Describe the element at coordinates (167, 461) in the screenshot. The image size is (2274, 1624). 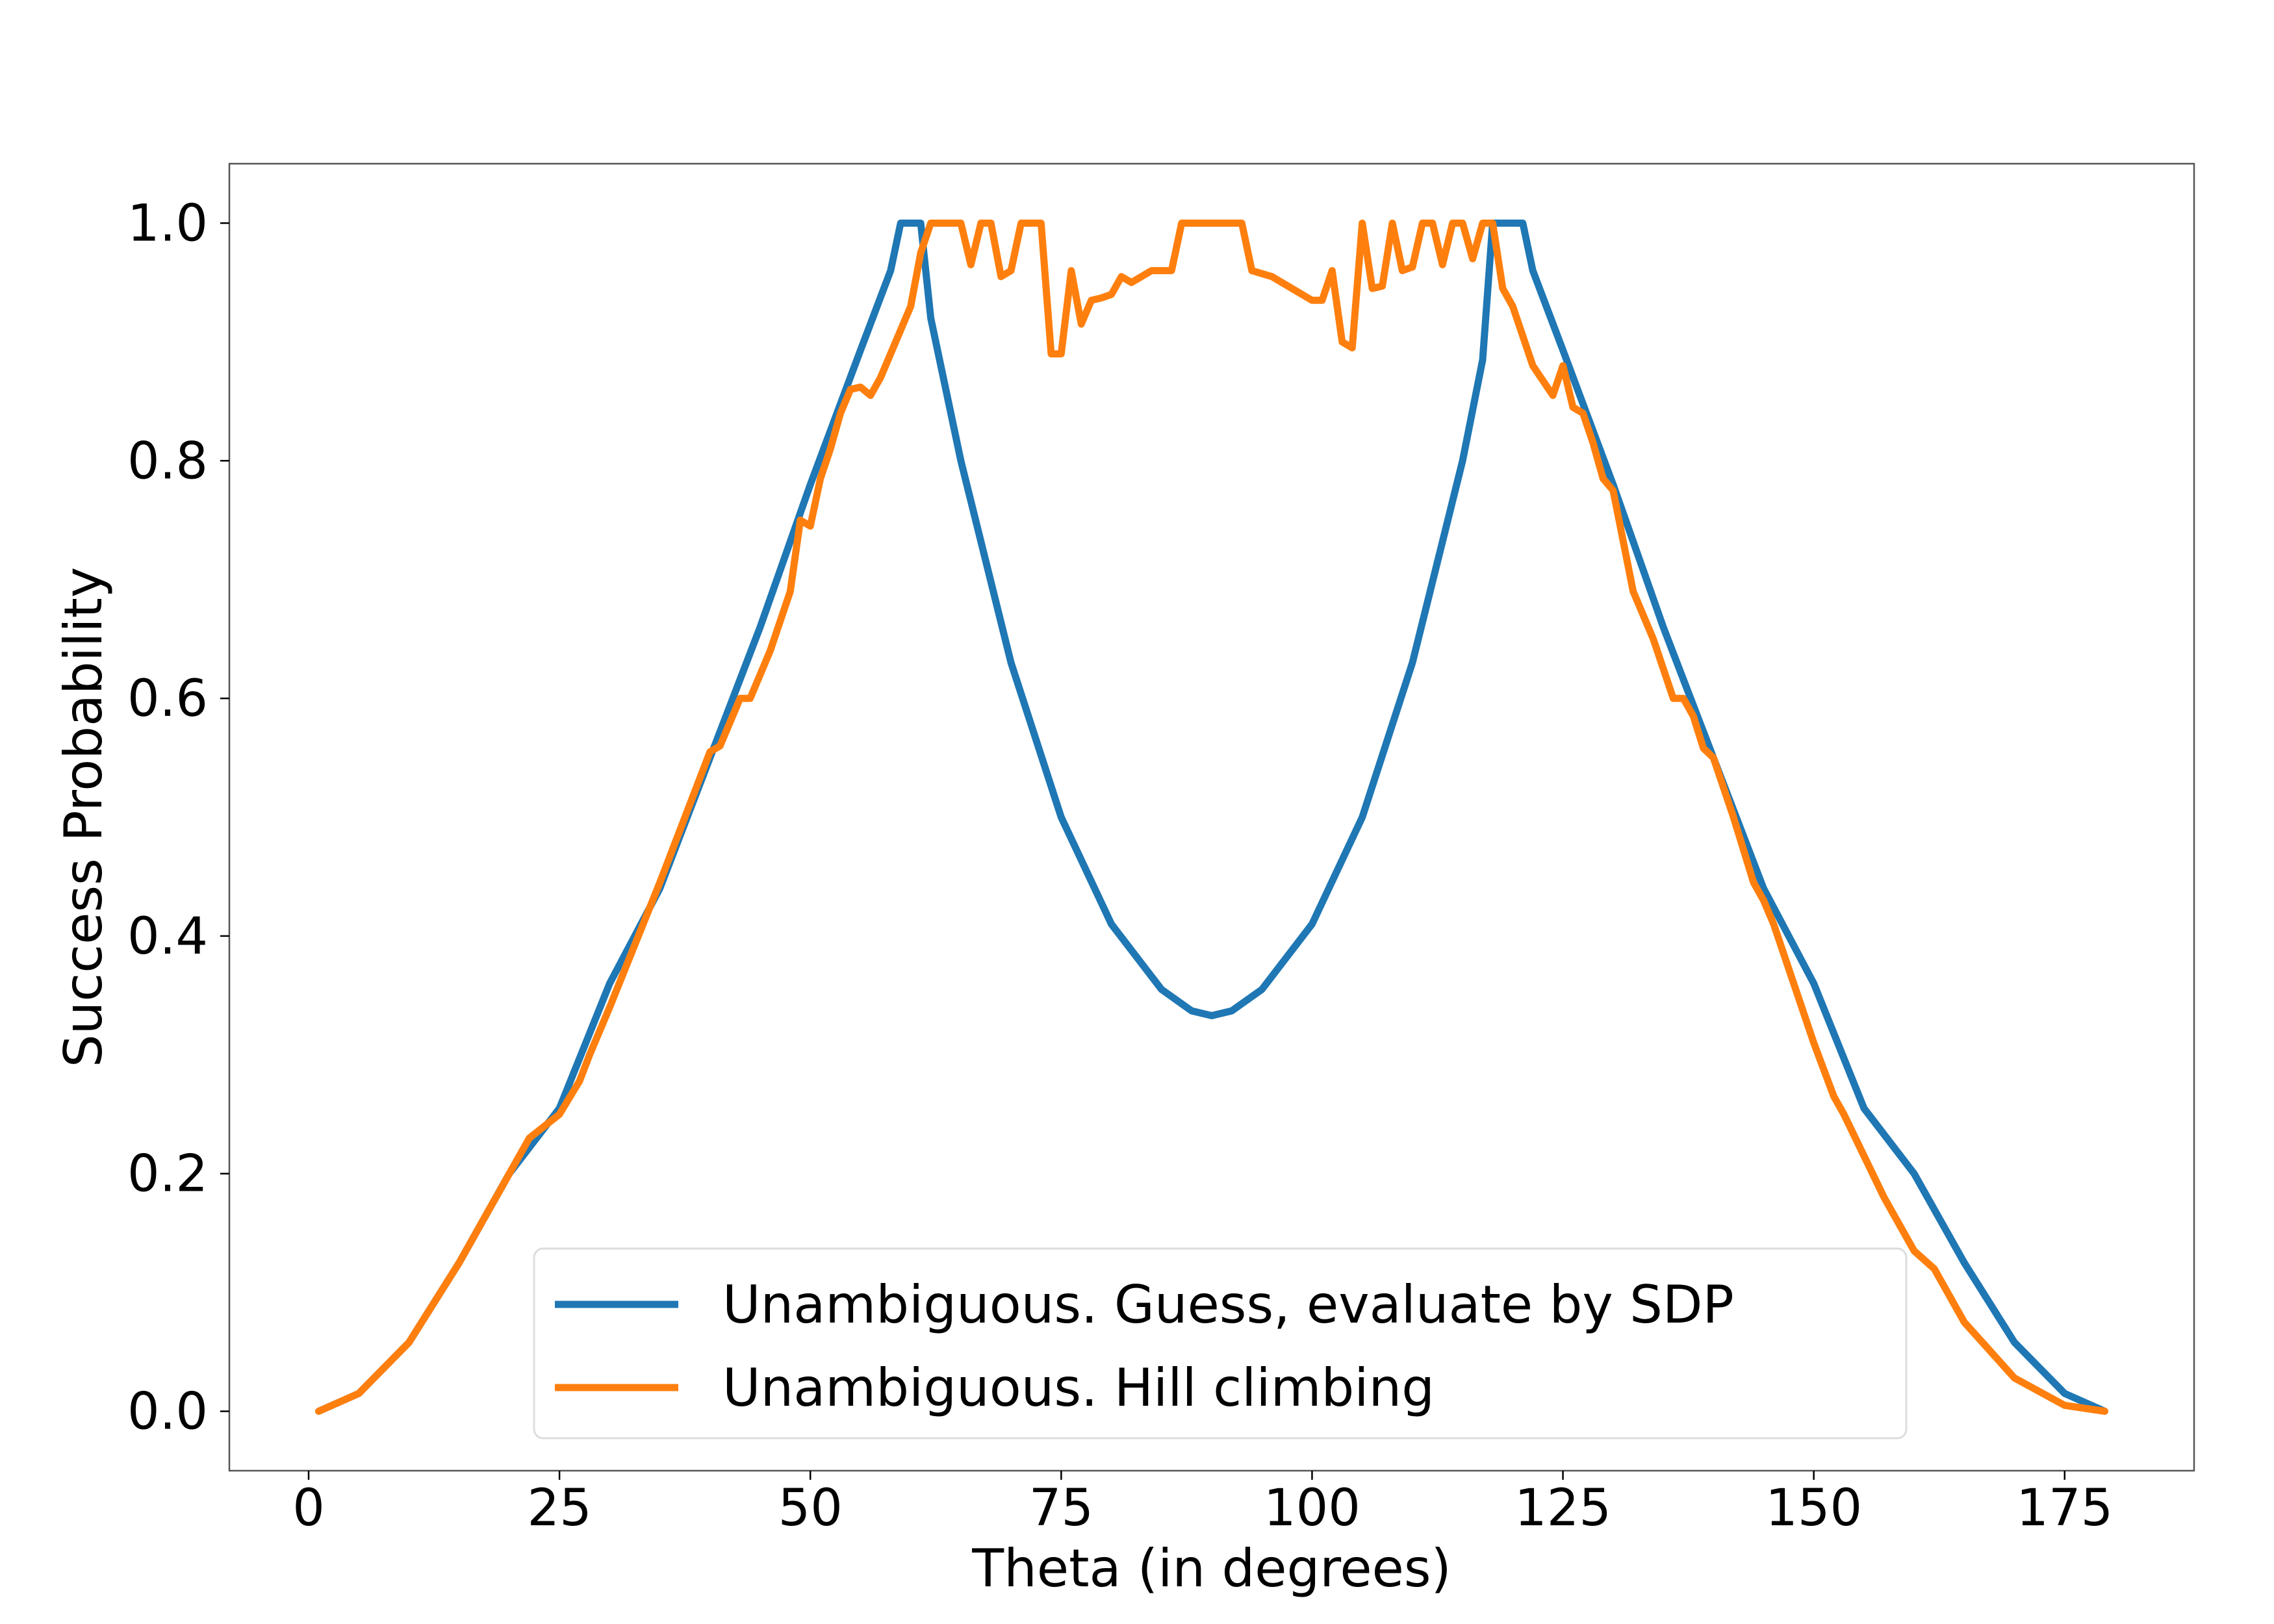
I see `y-tick-label: 0.8` at that location.